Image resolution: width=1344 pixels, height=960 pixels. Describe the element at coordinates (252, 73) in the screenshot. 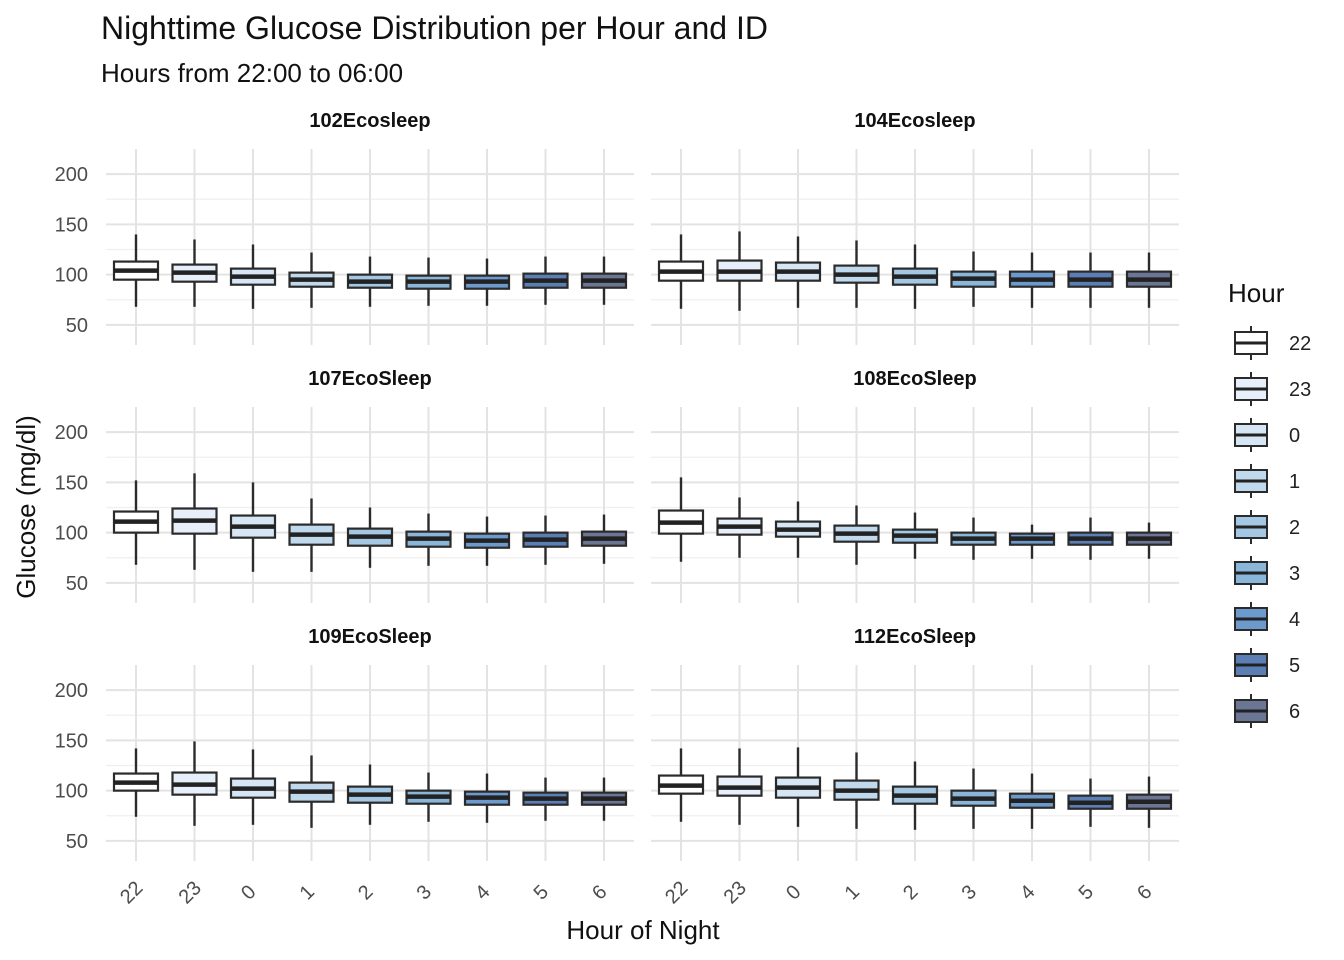

I see `chart-subtitle: Hours from 22:00 to 06:00` at that location.